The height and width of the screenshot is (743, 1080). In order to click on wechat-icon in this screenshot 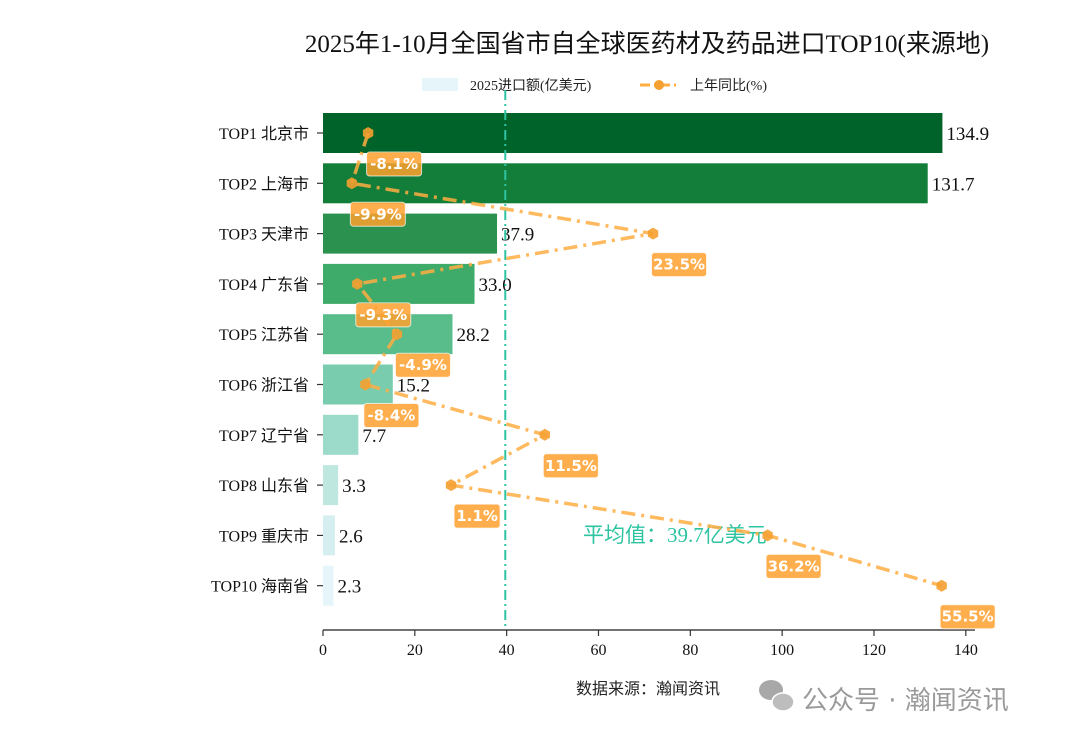, I will do `click(777, 696)`.